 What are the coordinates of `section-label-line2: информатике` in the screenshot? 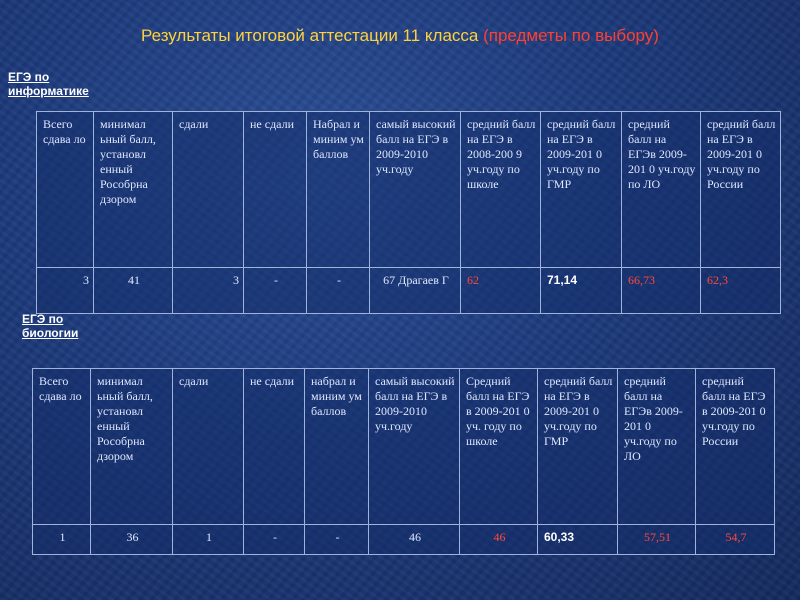 It's located at (48, 91).